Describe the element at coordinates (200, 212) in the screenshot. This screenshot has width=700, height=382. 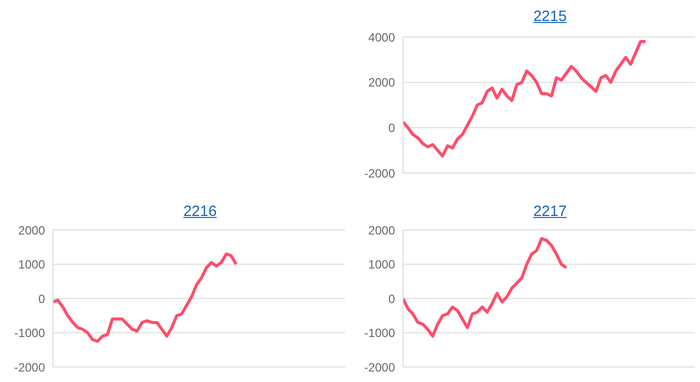
I see `chart-title: 2216` at that location.